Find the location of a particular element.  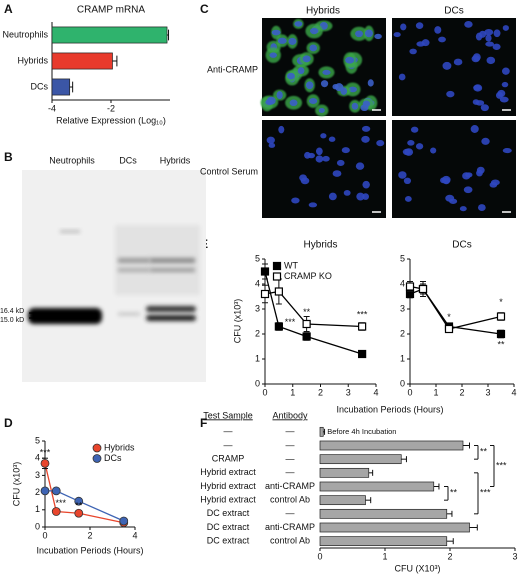

x-tick-label: -2 is located at coordinates (111, 108).